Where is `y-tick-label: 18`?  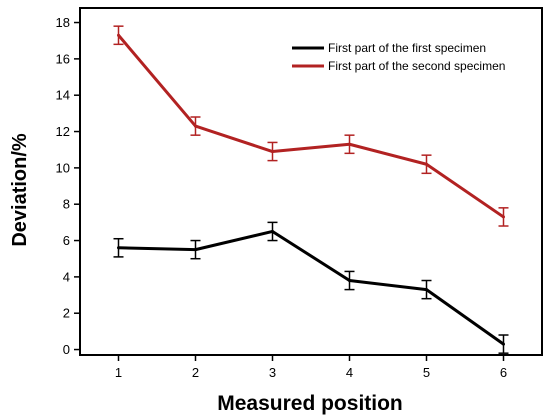 y-tick-label: 18 is located at coordinates (63, 22).